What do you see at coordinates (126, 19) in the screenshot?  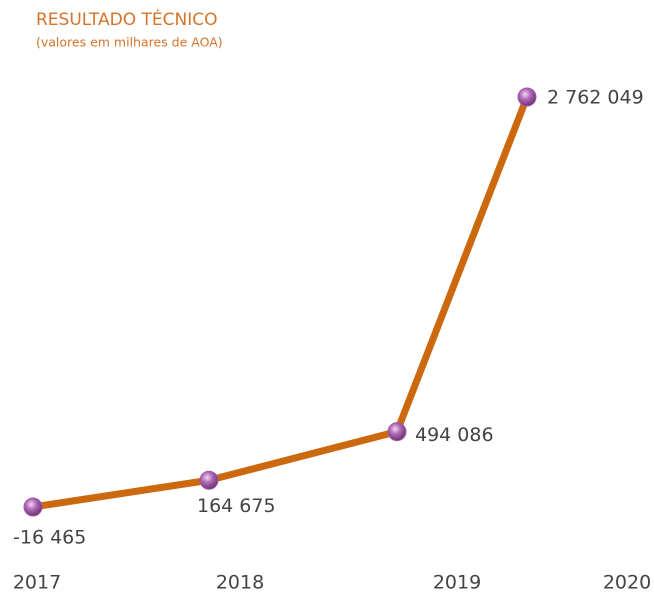 I see `chart-title: RESULTADO TÉCNICO` at bounding box center [126, 19].